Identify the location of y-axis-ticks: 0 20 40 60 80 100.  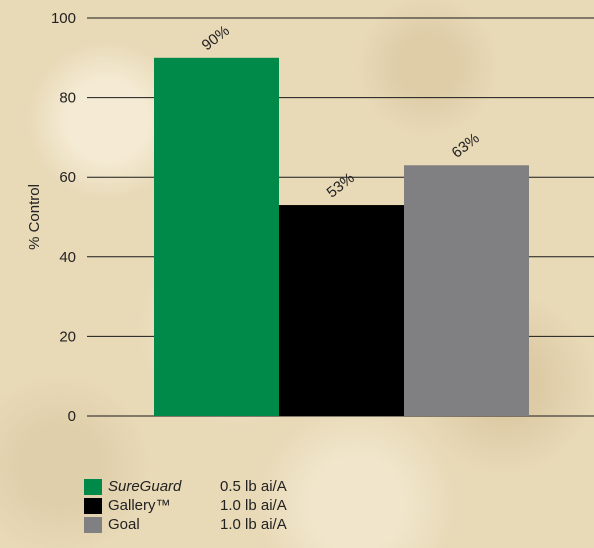
(63, 217).